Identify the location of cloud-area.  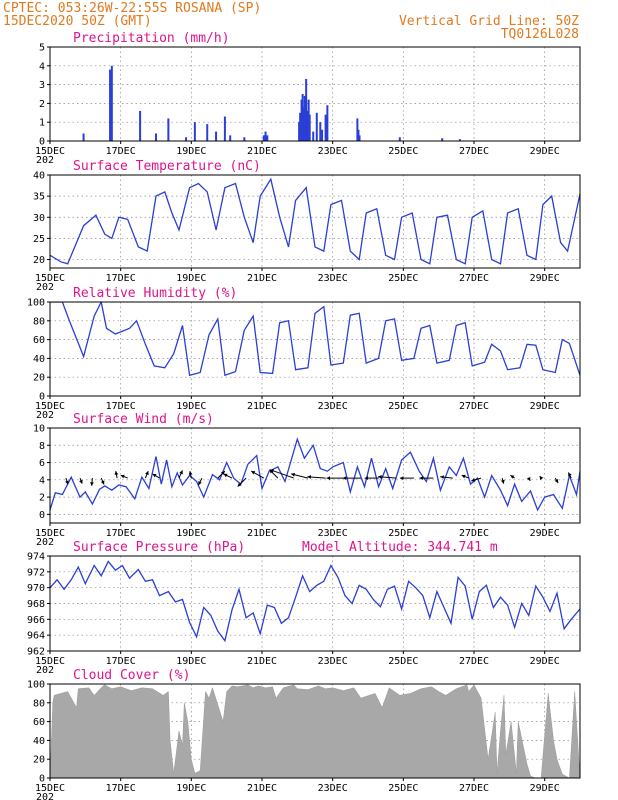
(315, 731).